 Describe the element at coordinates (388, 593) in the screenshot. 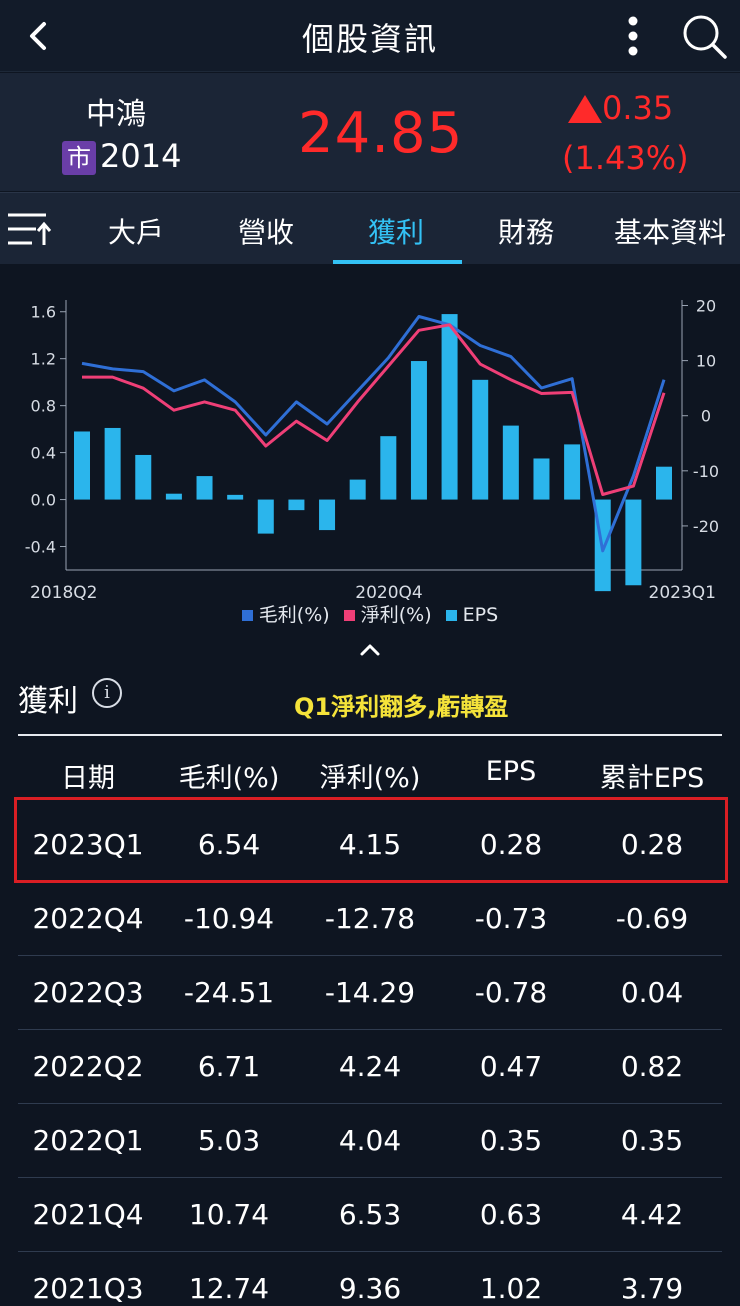

I see `x-tick-label: 2020Q4` at that location.